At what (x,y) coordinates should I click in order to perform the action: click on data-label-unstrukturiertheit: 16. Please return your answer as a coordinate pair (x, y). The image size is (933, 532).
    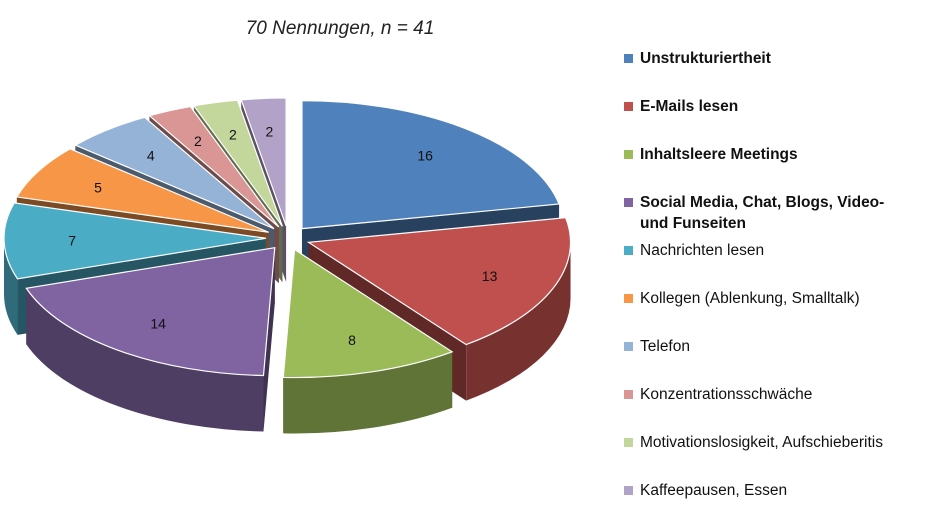
    Looking at the image, I should click on (425, 156).